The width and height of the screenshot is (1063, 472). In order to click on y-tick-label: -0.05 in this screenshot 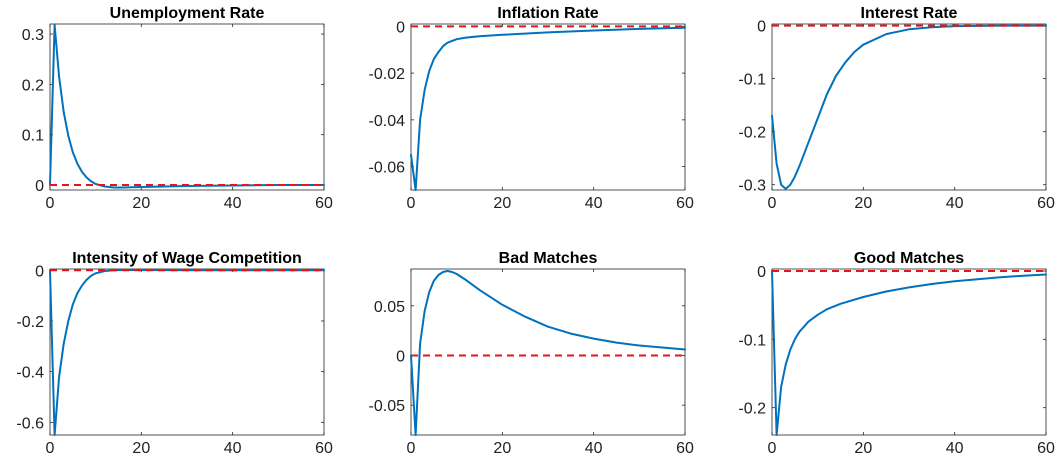, I will do `click(387, 406)`.